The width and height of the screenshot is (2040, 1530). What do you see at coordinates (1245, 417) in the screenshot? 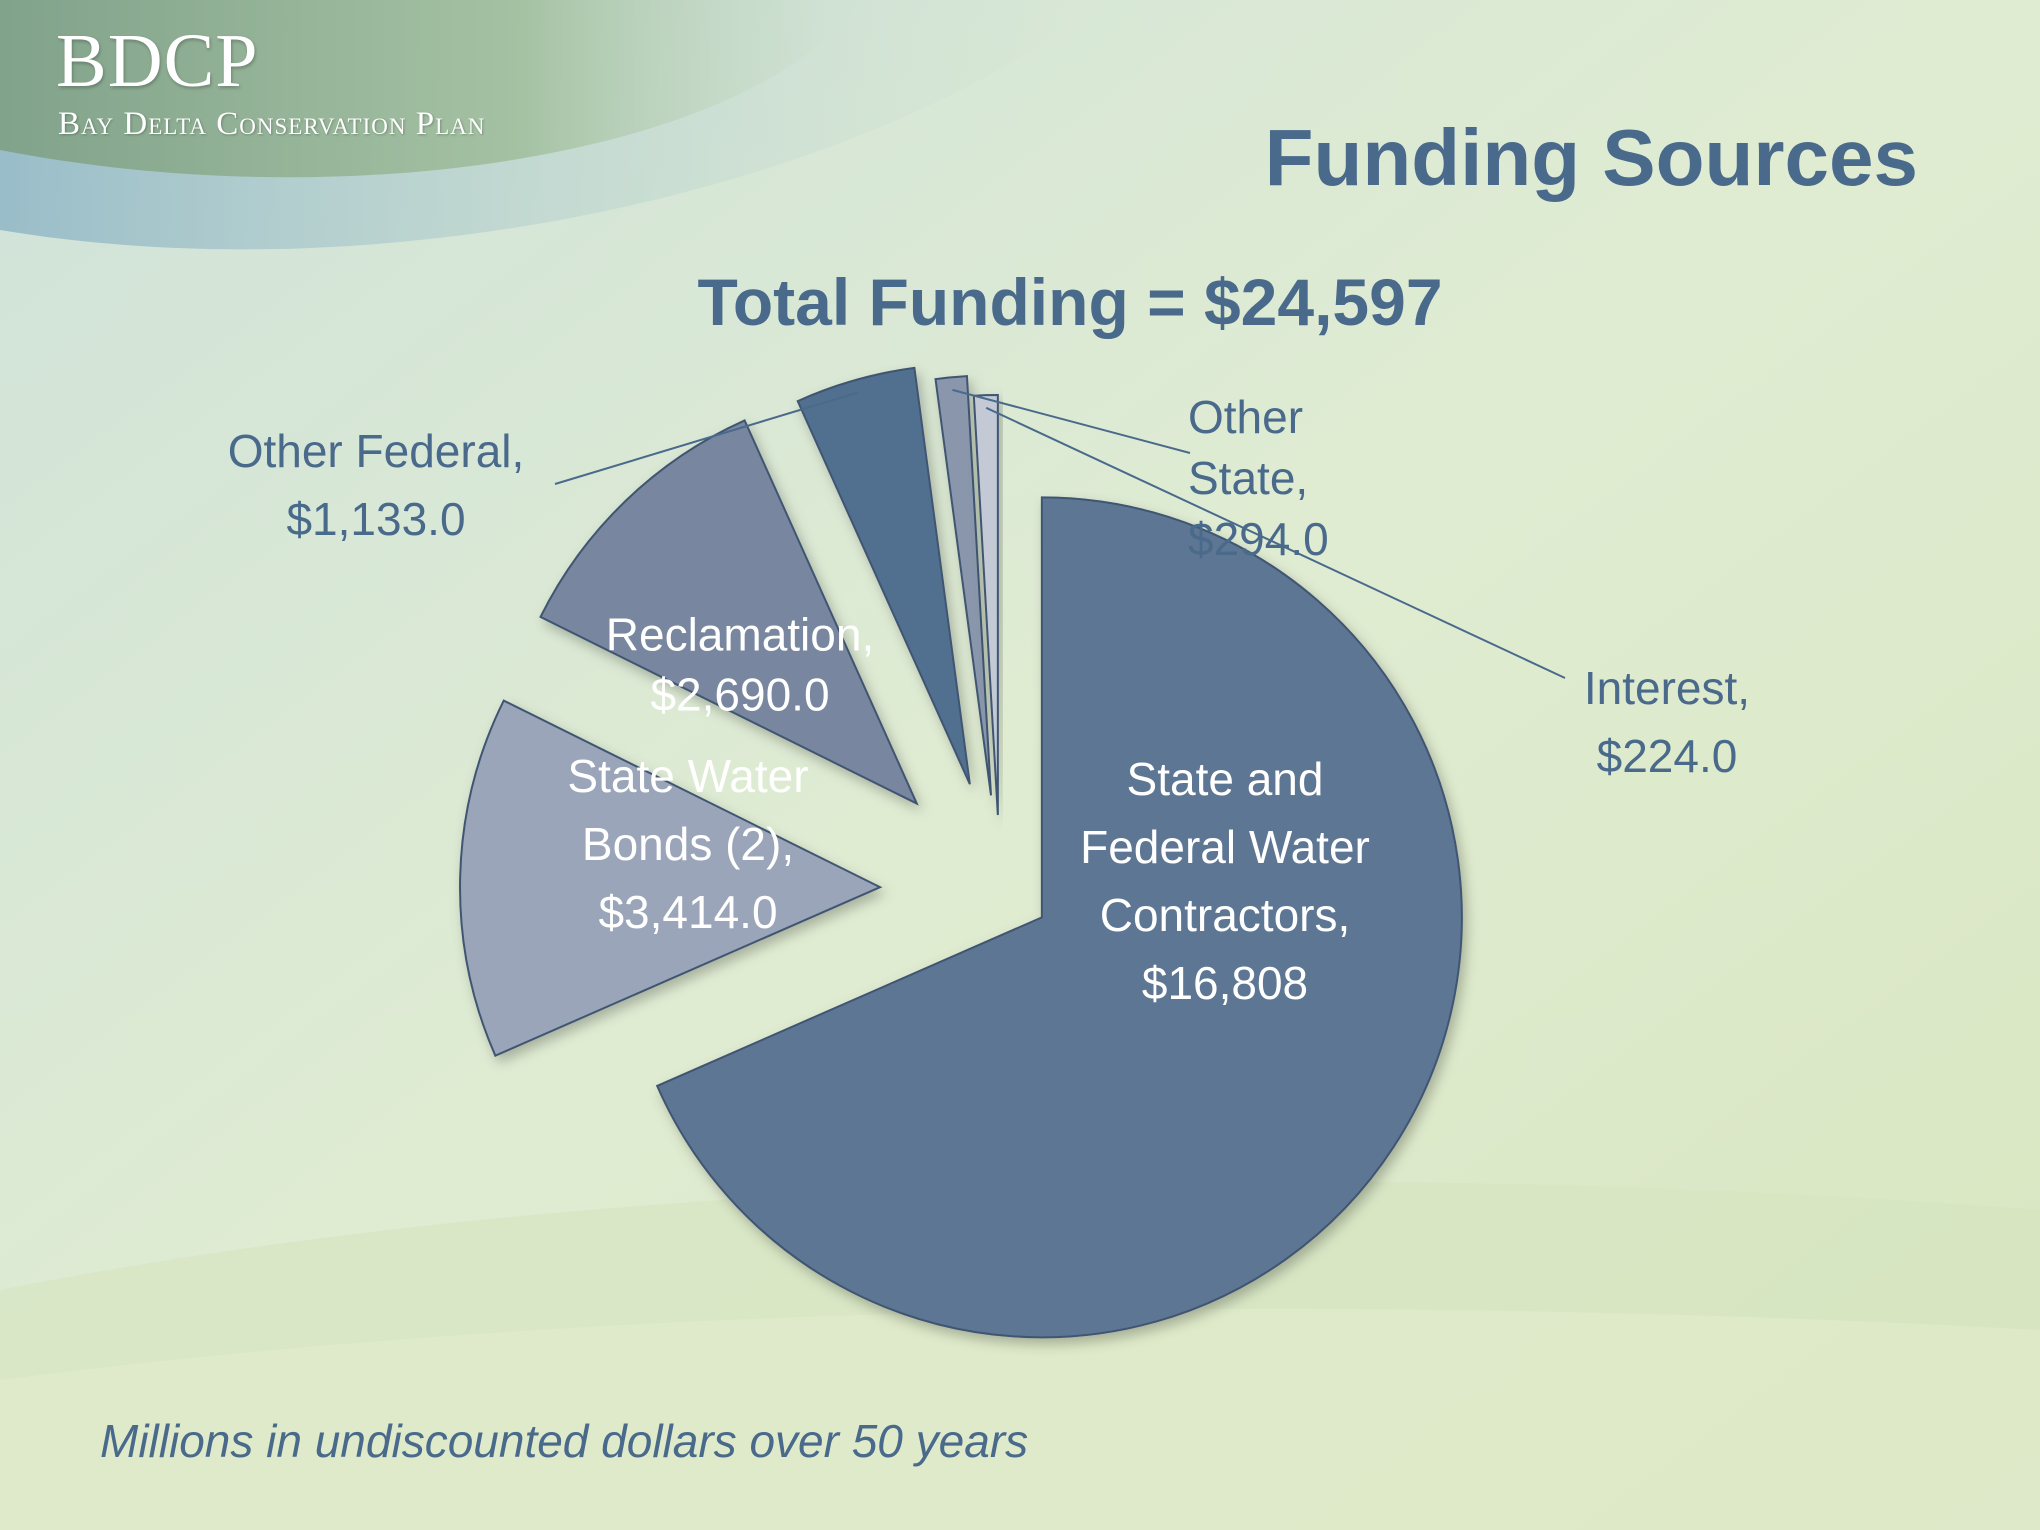
I see `slice-label-line: Other` at bounding box center [1245, 417].